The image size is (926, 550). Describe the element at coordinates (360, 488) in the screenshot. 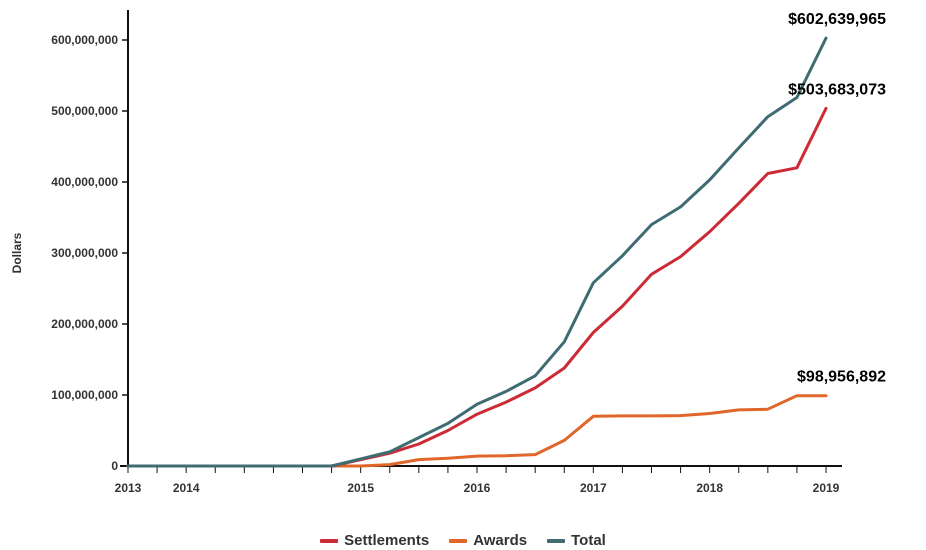

I see `x-tick-label: 2015` at that location.